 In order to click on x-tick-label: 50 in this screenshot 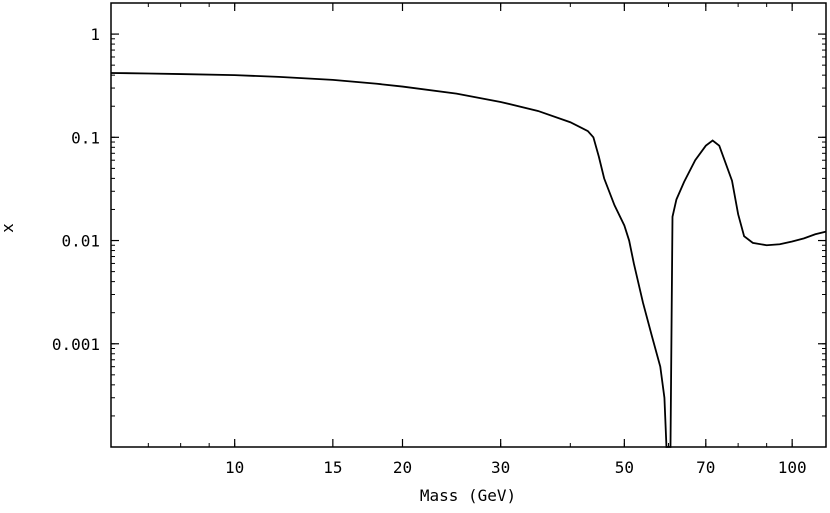, I will do `click(624, 467)`.